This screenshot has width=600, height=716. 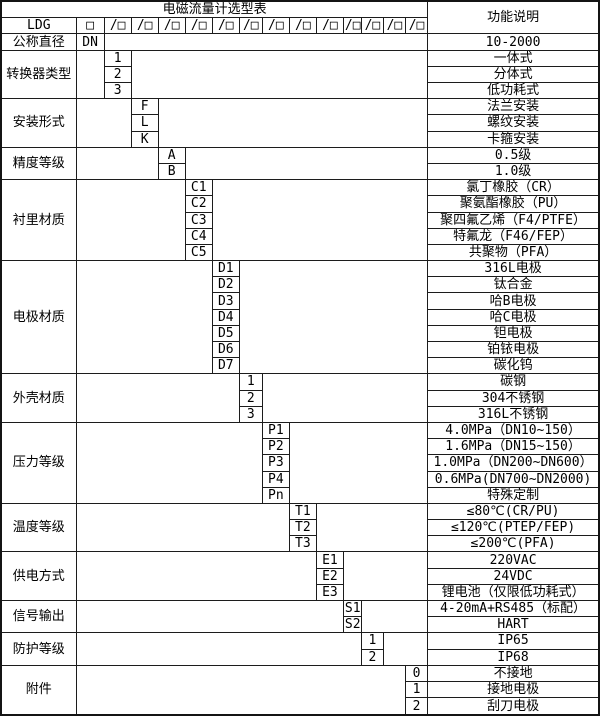 What do you see at coordinates (513, 495) in the screenshot?
I see `desc-cell: 特殊定制` at bounding box center [513, 495].